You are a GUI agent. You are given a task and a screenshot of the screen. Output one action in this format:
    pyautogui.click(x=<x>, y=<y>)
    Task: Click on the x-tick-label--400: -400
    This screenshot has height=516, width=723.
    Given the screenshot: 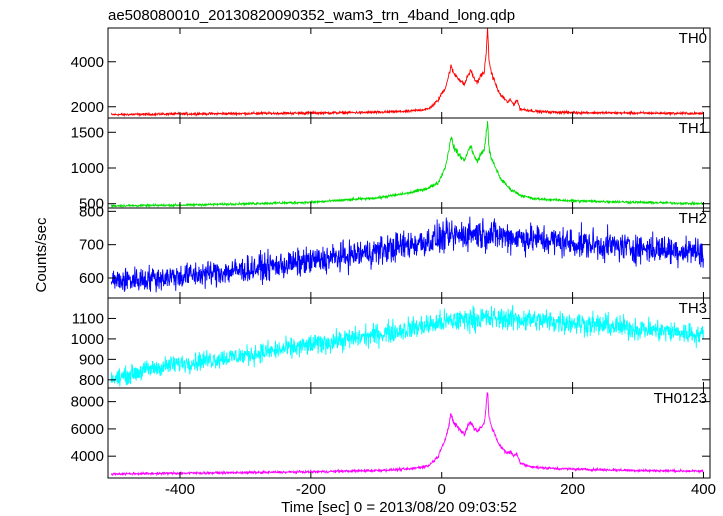 What is the action you would take?
    pyautogui.click(x=180, y=489)
    